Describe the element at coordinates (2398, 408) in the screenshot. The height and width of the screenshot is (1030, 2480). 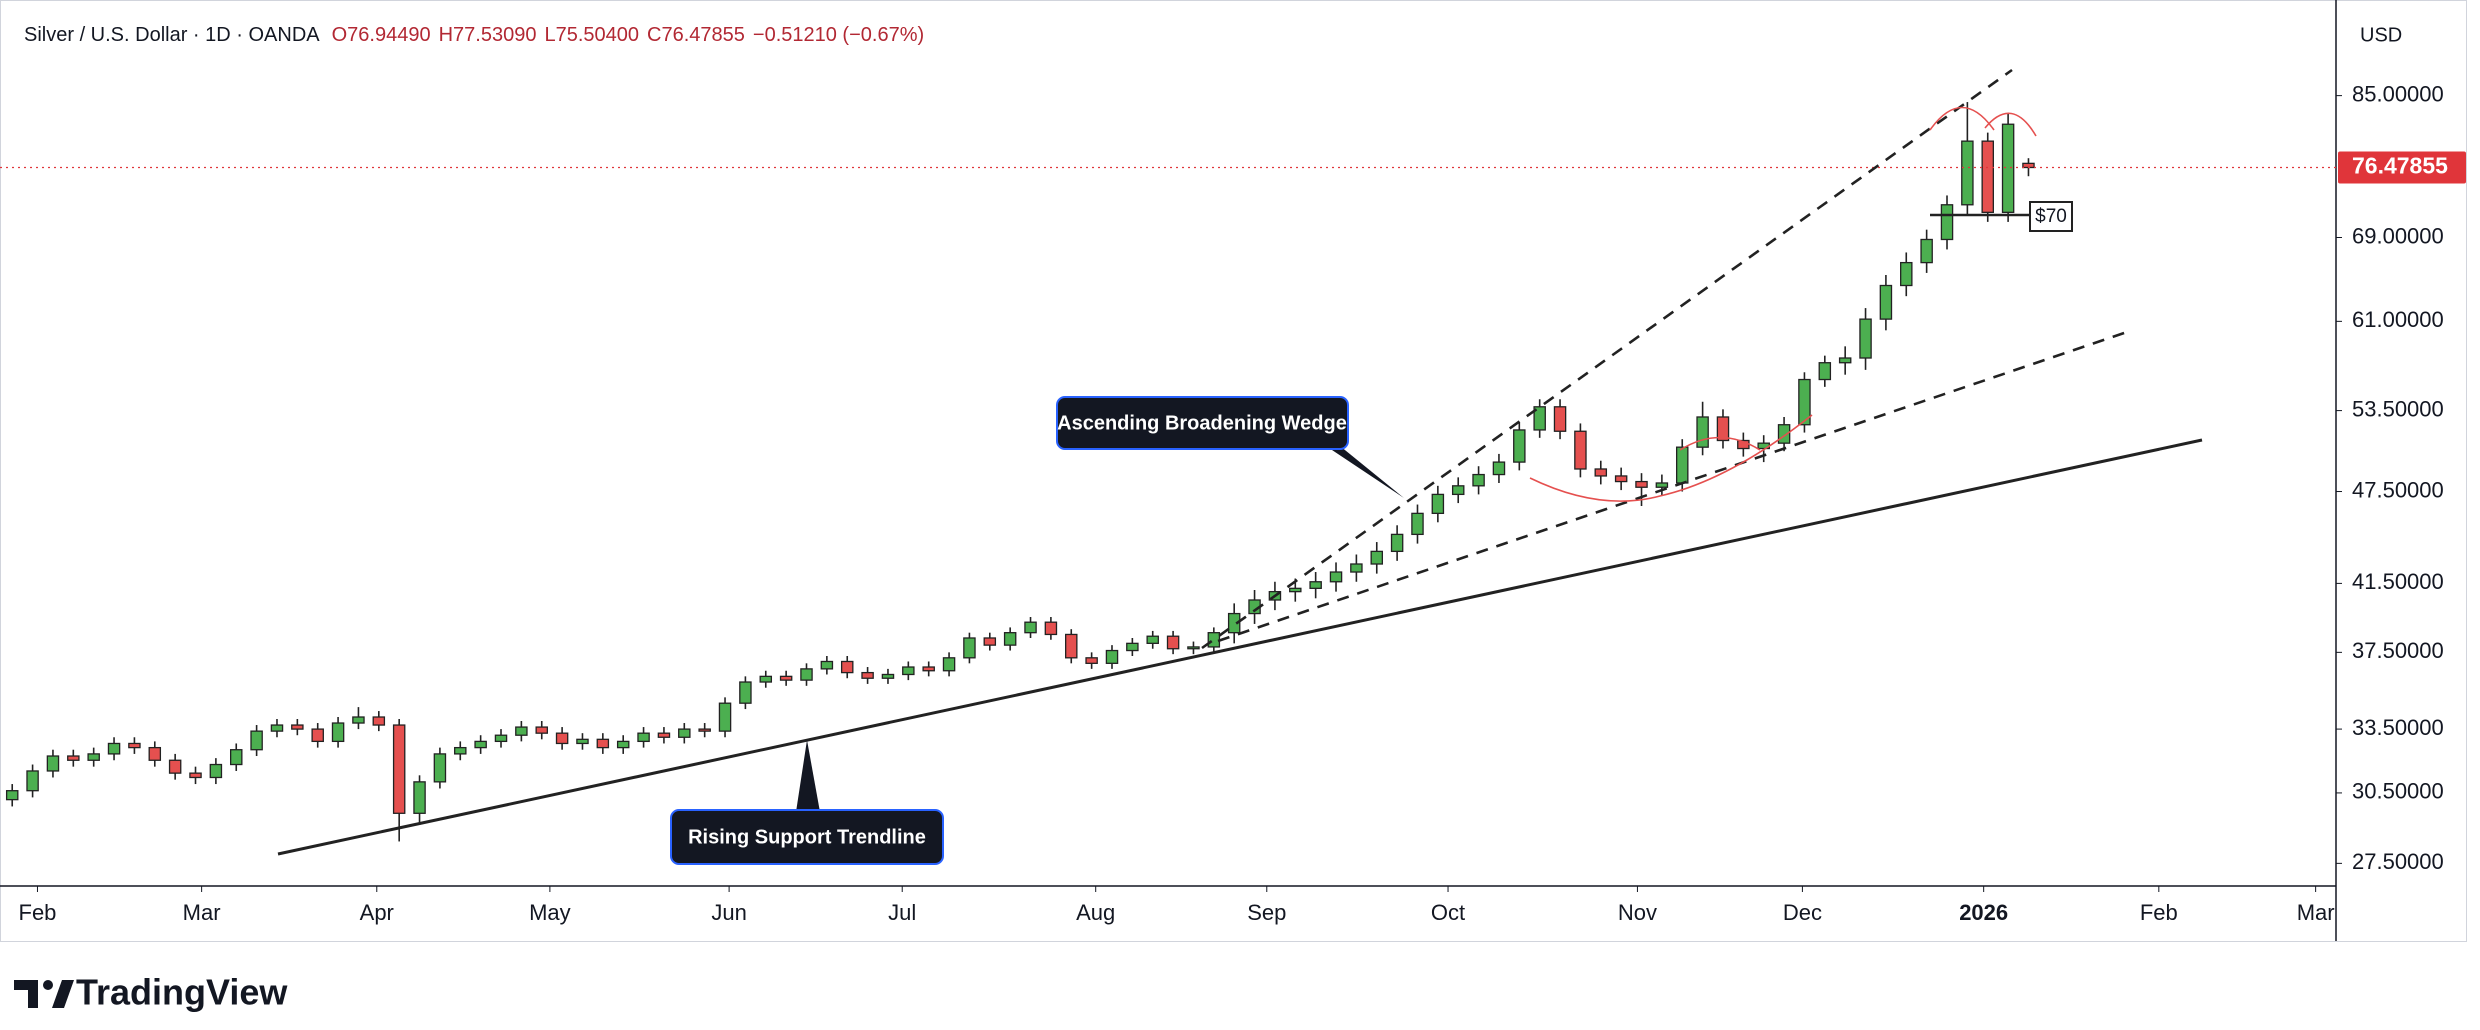
I see `y-tick-label: 53.50000` at that location.